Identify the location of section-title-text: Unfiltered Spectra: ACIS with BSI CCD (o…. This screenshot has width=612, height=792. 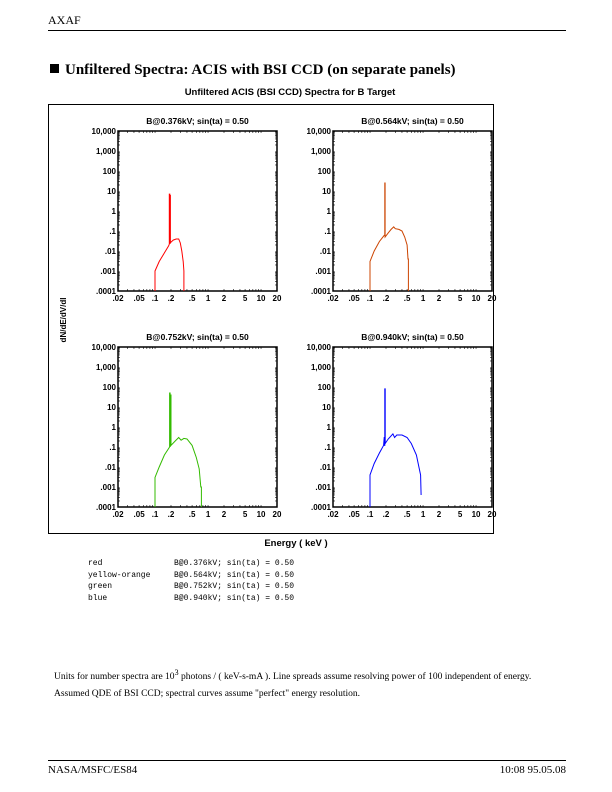
(260, 70).